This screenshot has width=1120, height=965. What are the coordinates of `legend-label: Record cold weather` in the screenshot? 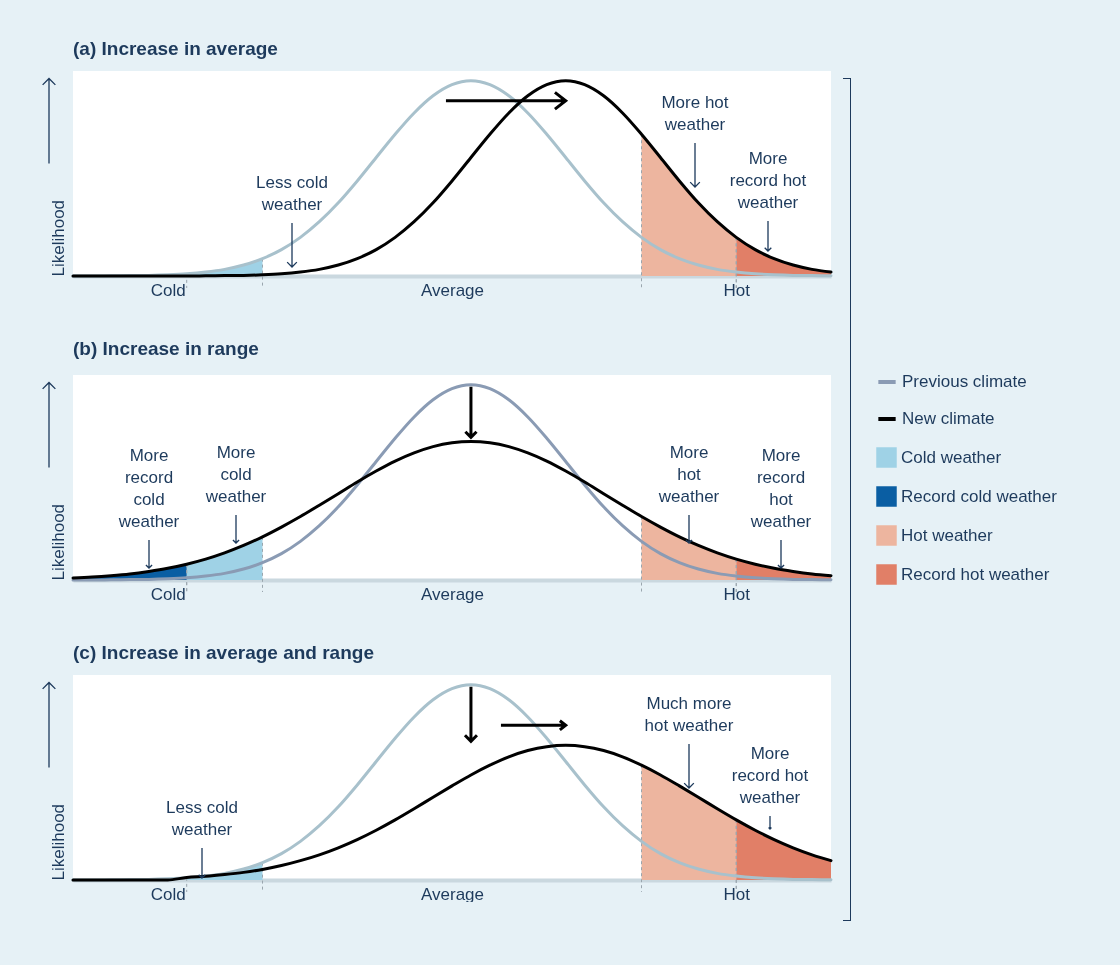 It's located at (979, 496).